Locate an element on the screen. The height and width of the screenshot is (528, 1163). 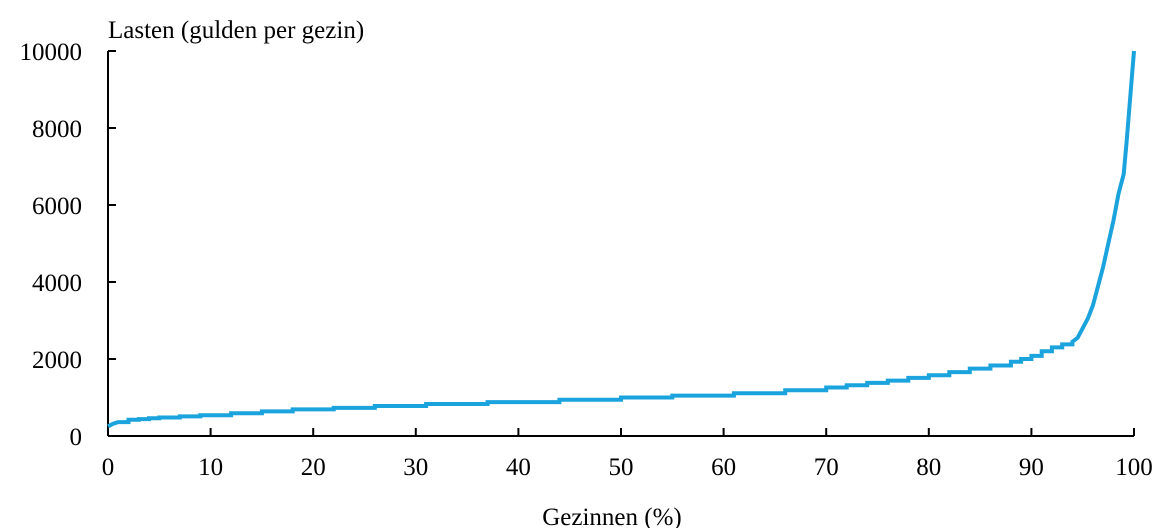
y-tick-label: 0 is located at coordinates (76, 437).